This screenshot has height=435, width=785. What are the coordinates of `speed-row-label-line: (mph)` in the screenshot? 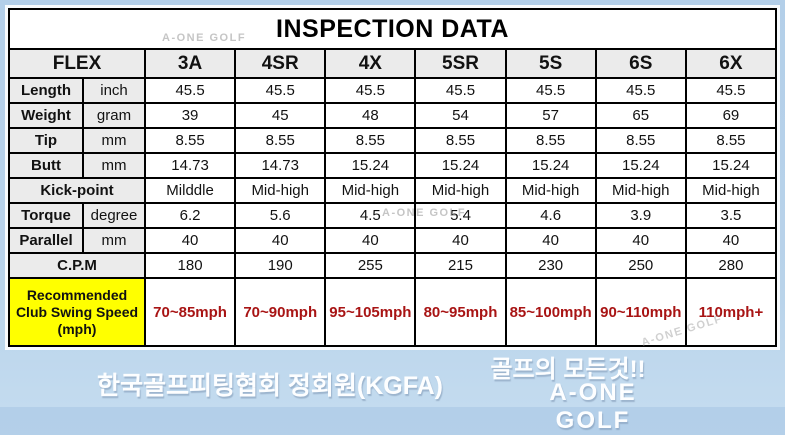 It's located at (77, 328).